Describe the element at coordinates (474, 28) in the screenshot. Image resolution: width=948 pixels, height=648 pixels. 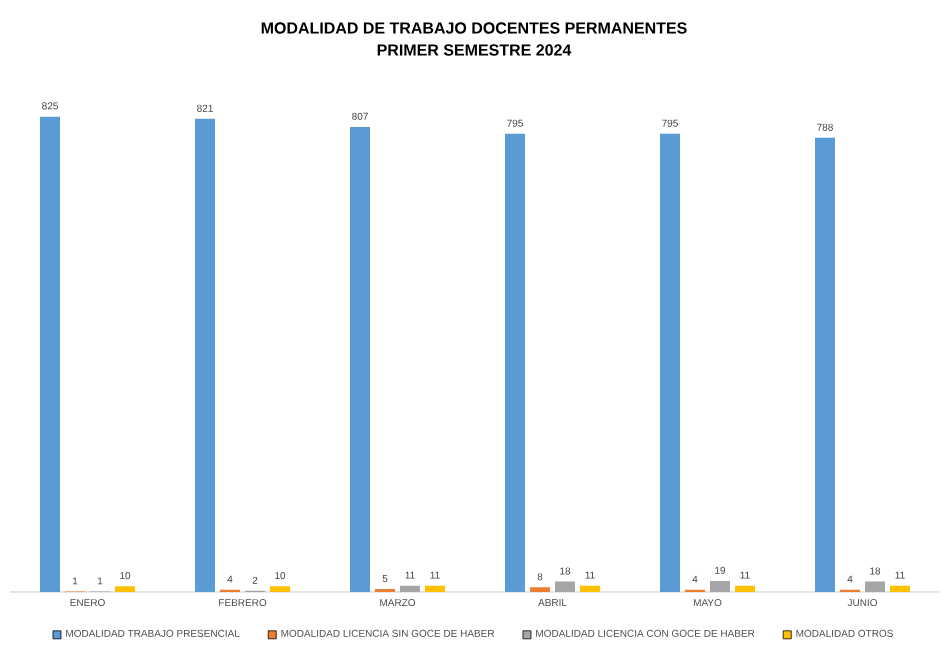
I see `chart-title: MODALIDAD DE TRABAJO DOCENTES PERMANENTES` at that location.